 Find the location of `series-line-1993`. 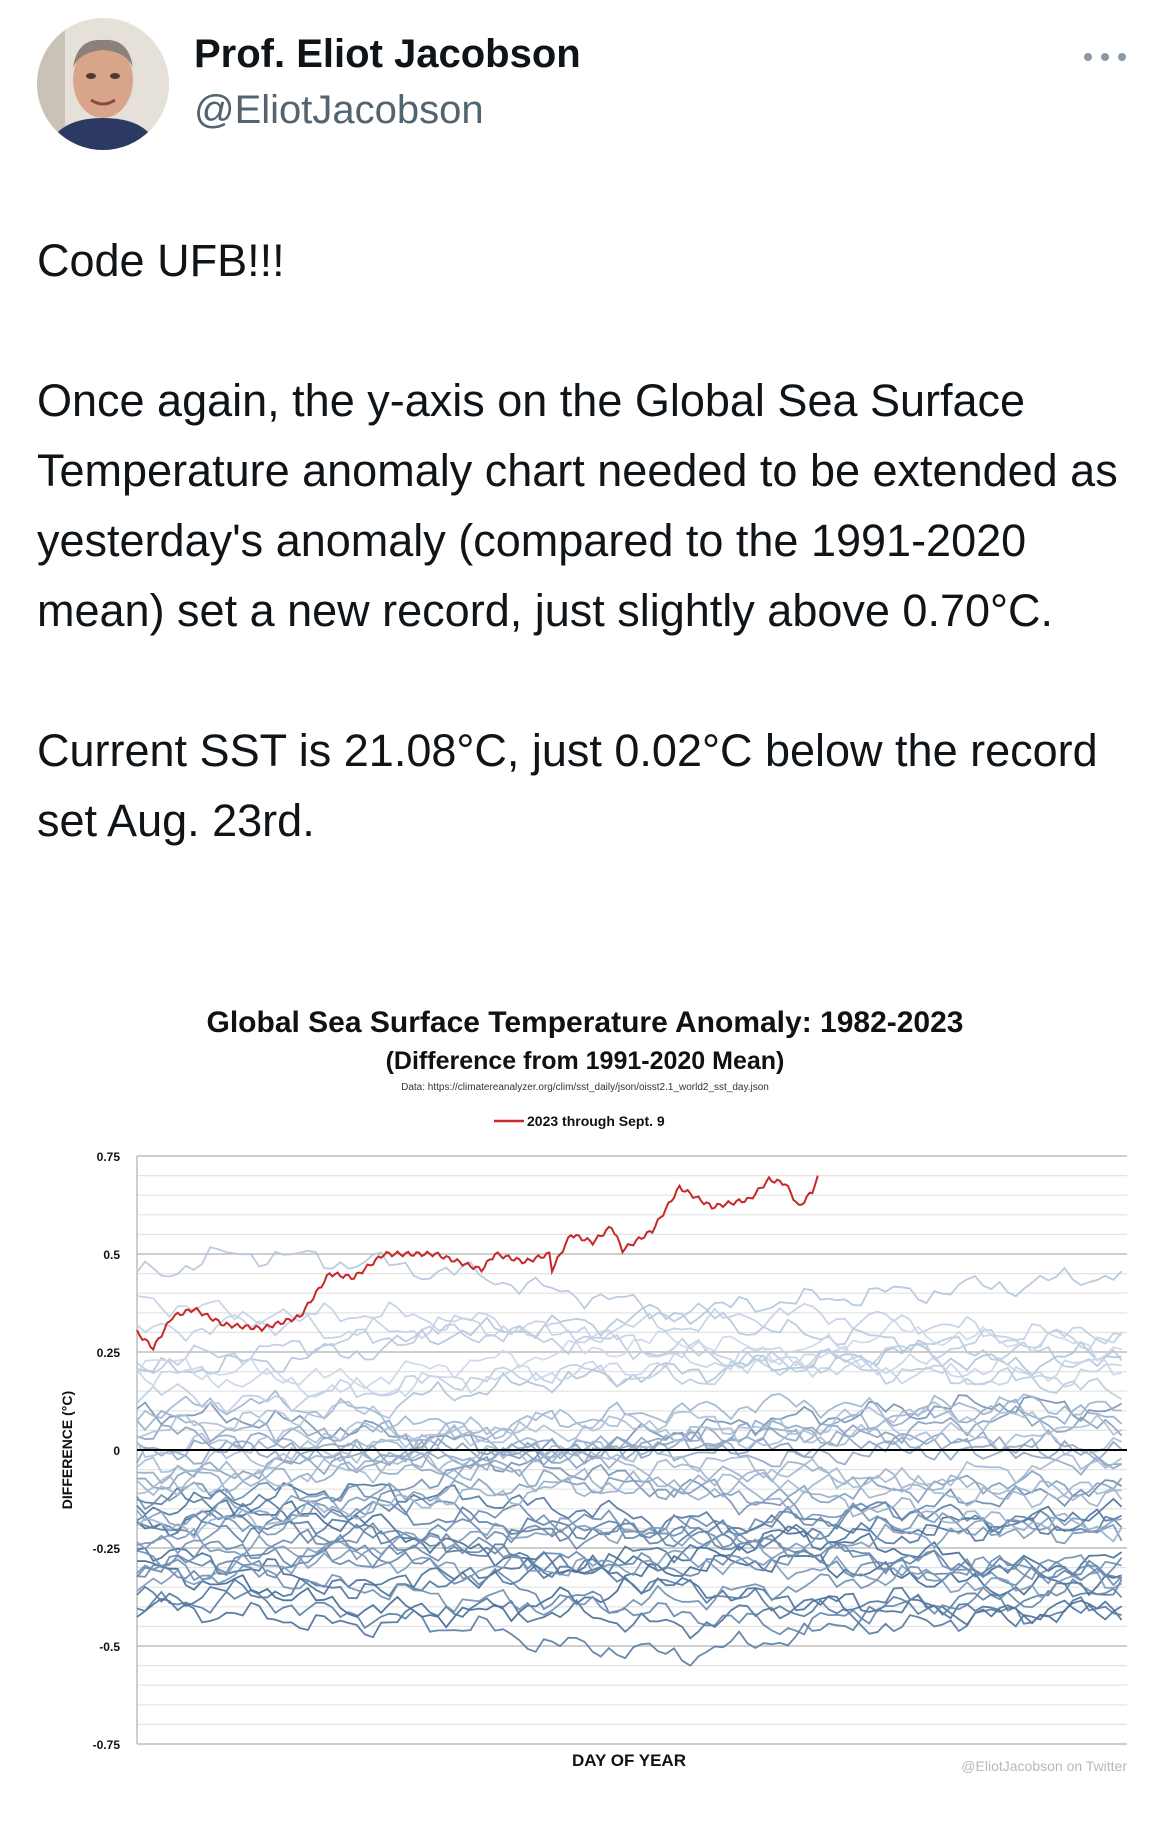

series-line-1993 is located at coordinates (629, 1561).